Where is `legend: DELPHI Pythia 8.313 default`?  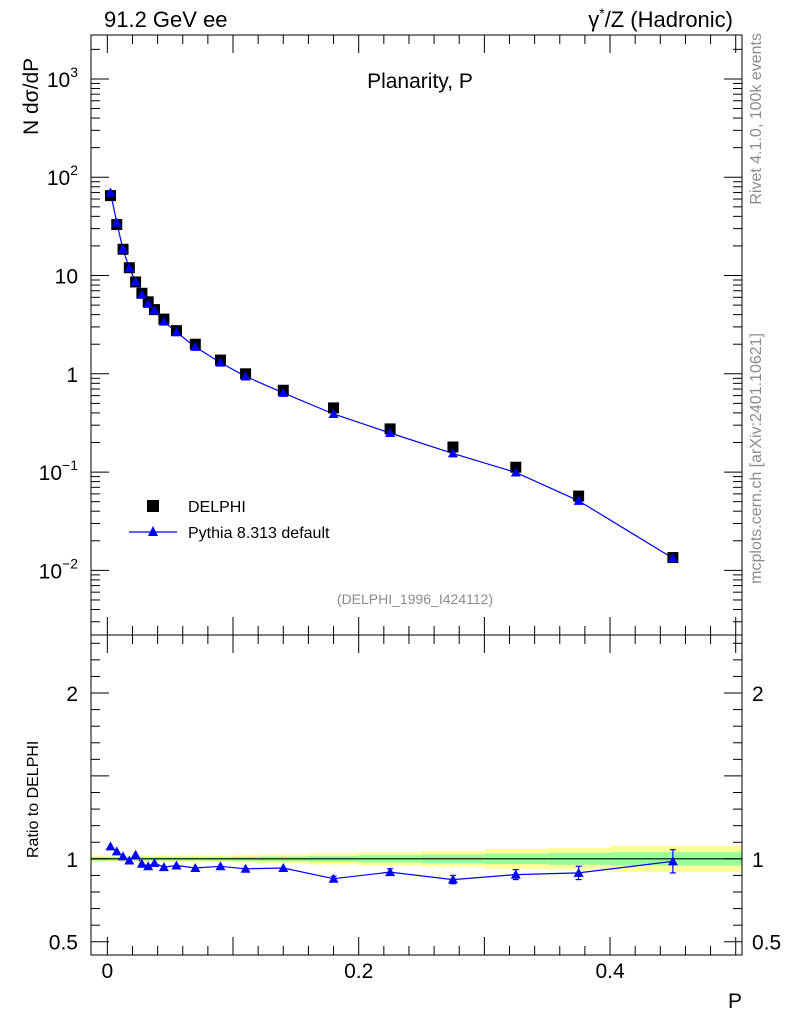 legend: DELPHI Pythia 8.313 default is located at coordinates (229, 520).